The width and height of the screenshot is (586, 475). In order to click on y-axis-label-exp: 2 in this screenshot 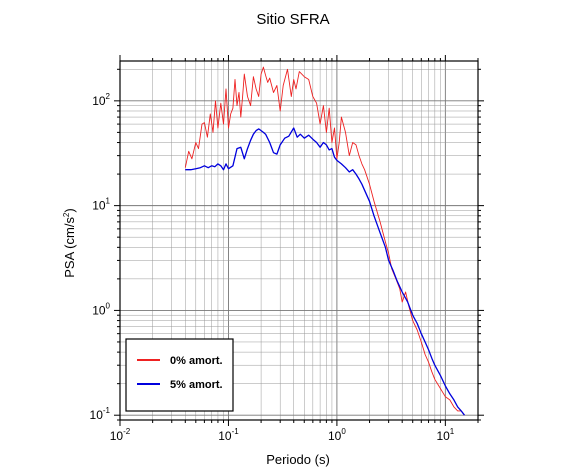, I will do `click(66, 214)`.